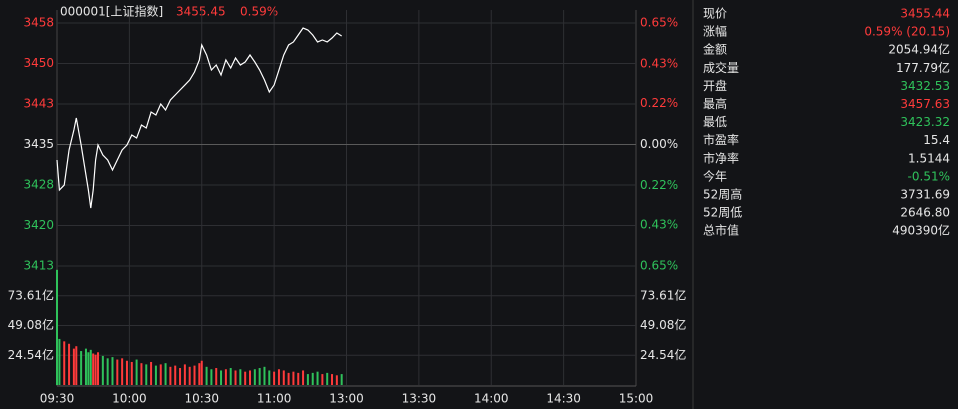  Describe the element at coordinates (38, 144) in the screenshot. I see `y-tick-label: 3435` at that location.